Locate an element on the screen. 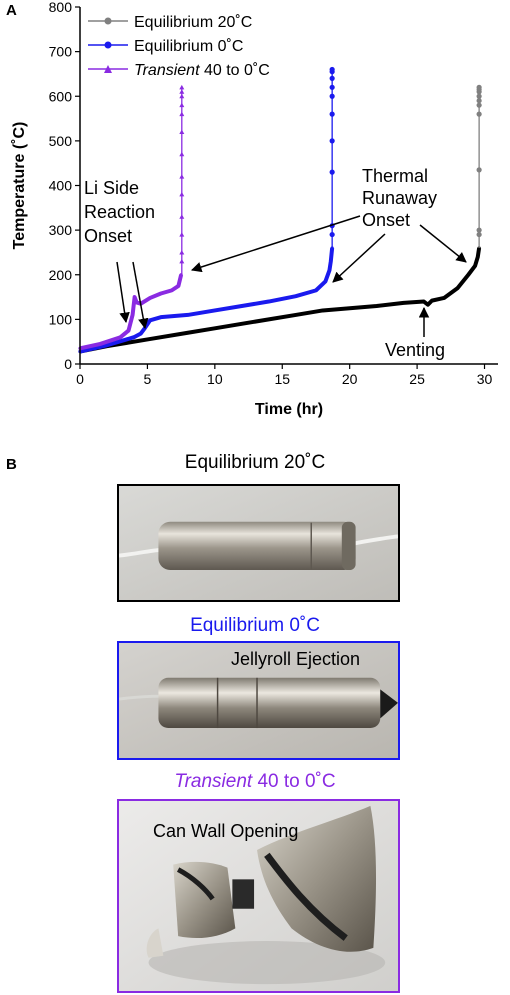  photo-title-text: Equilibrium 0˚C is located at coordinates (255, 625).